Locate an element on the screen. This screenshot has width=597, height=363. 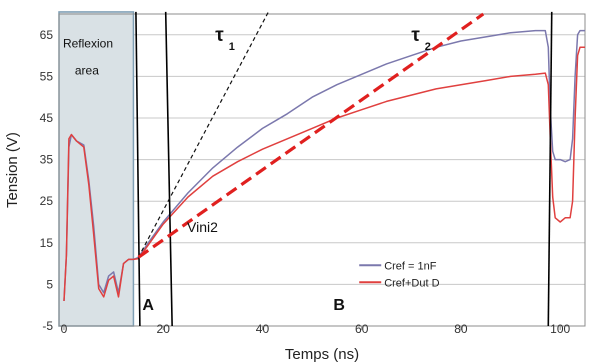
y-tick-label: 5 is located at coordinates (49, 284).